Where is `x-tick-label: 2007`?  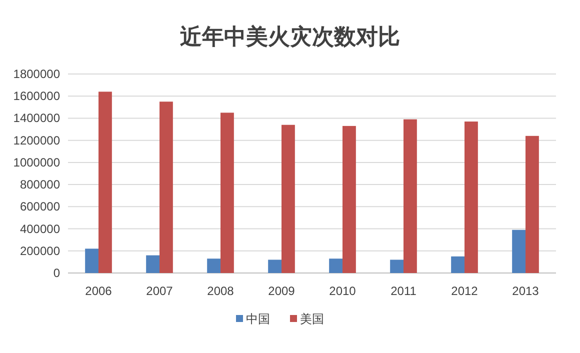 x-tick-label: 2007 is located at coordinates (160, 291).